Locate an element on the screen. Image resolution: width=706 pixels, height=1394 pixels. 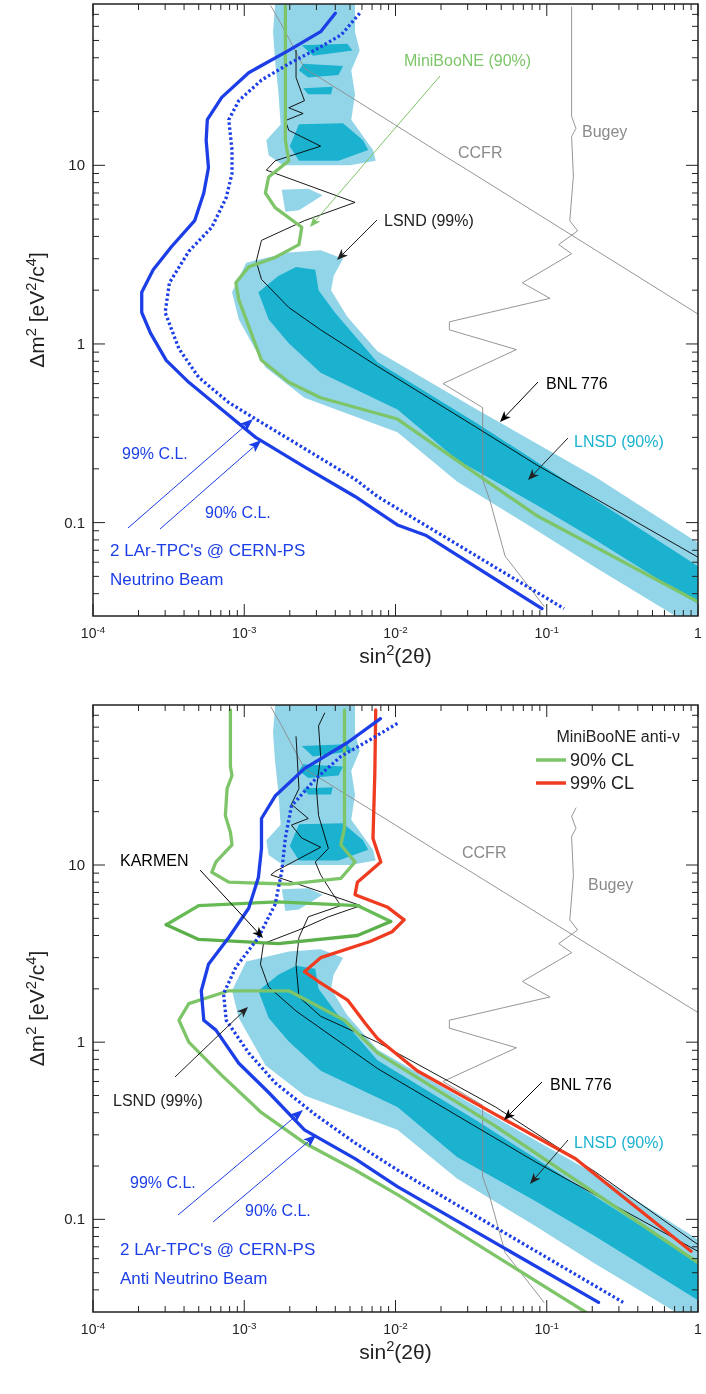
annotation: 2 LAr-TPC's @ CERN-PS Neutrino Beam is located at coordinates (208, 565).